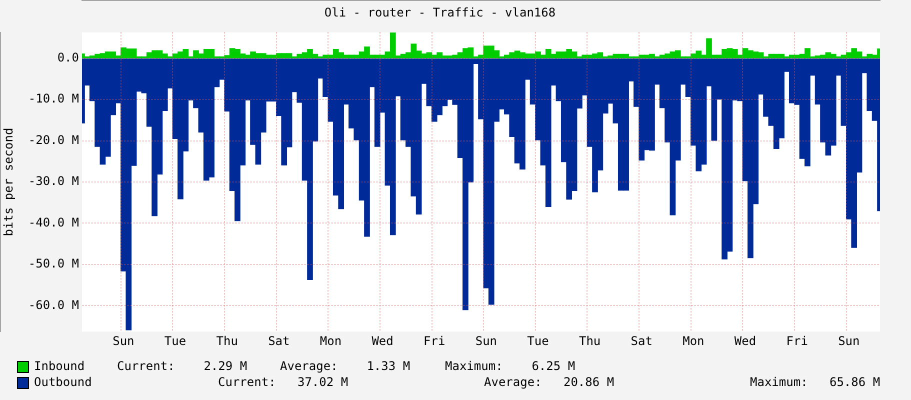 This screenshot has height=400, width=911. Describe the element at coordinates (53, 222) in the screenshot. I see `y-tick-label: -40.0 M` at that location.